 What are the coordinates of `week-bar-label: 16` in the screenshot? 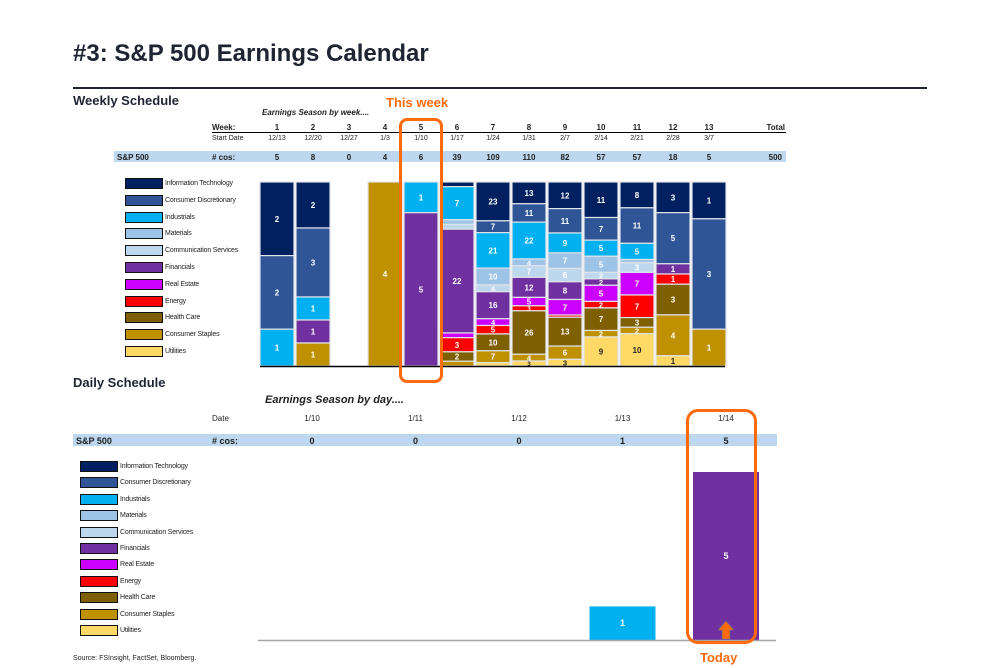 It's located at (493, 305).